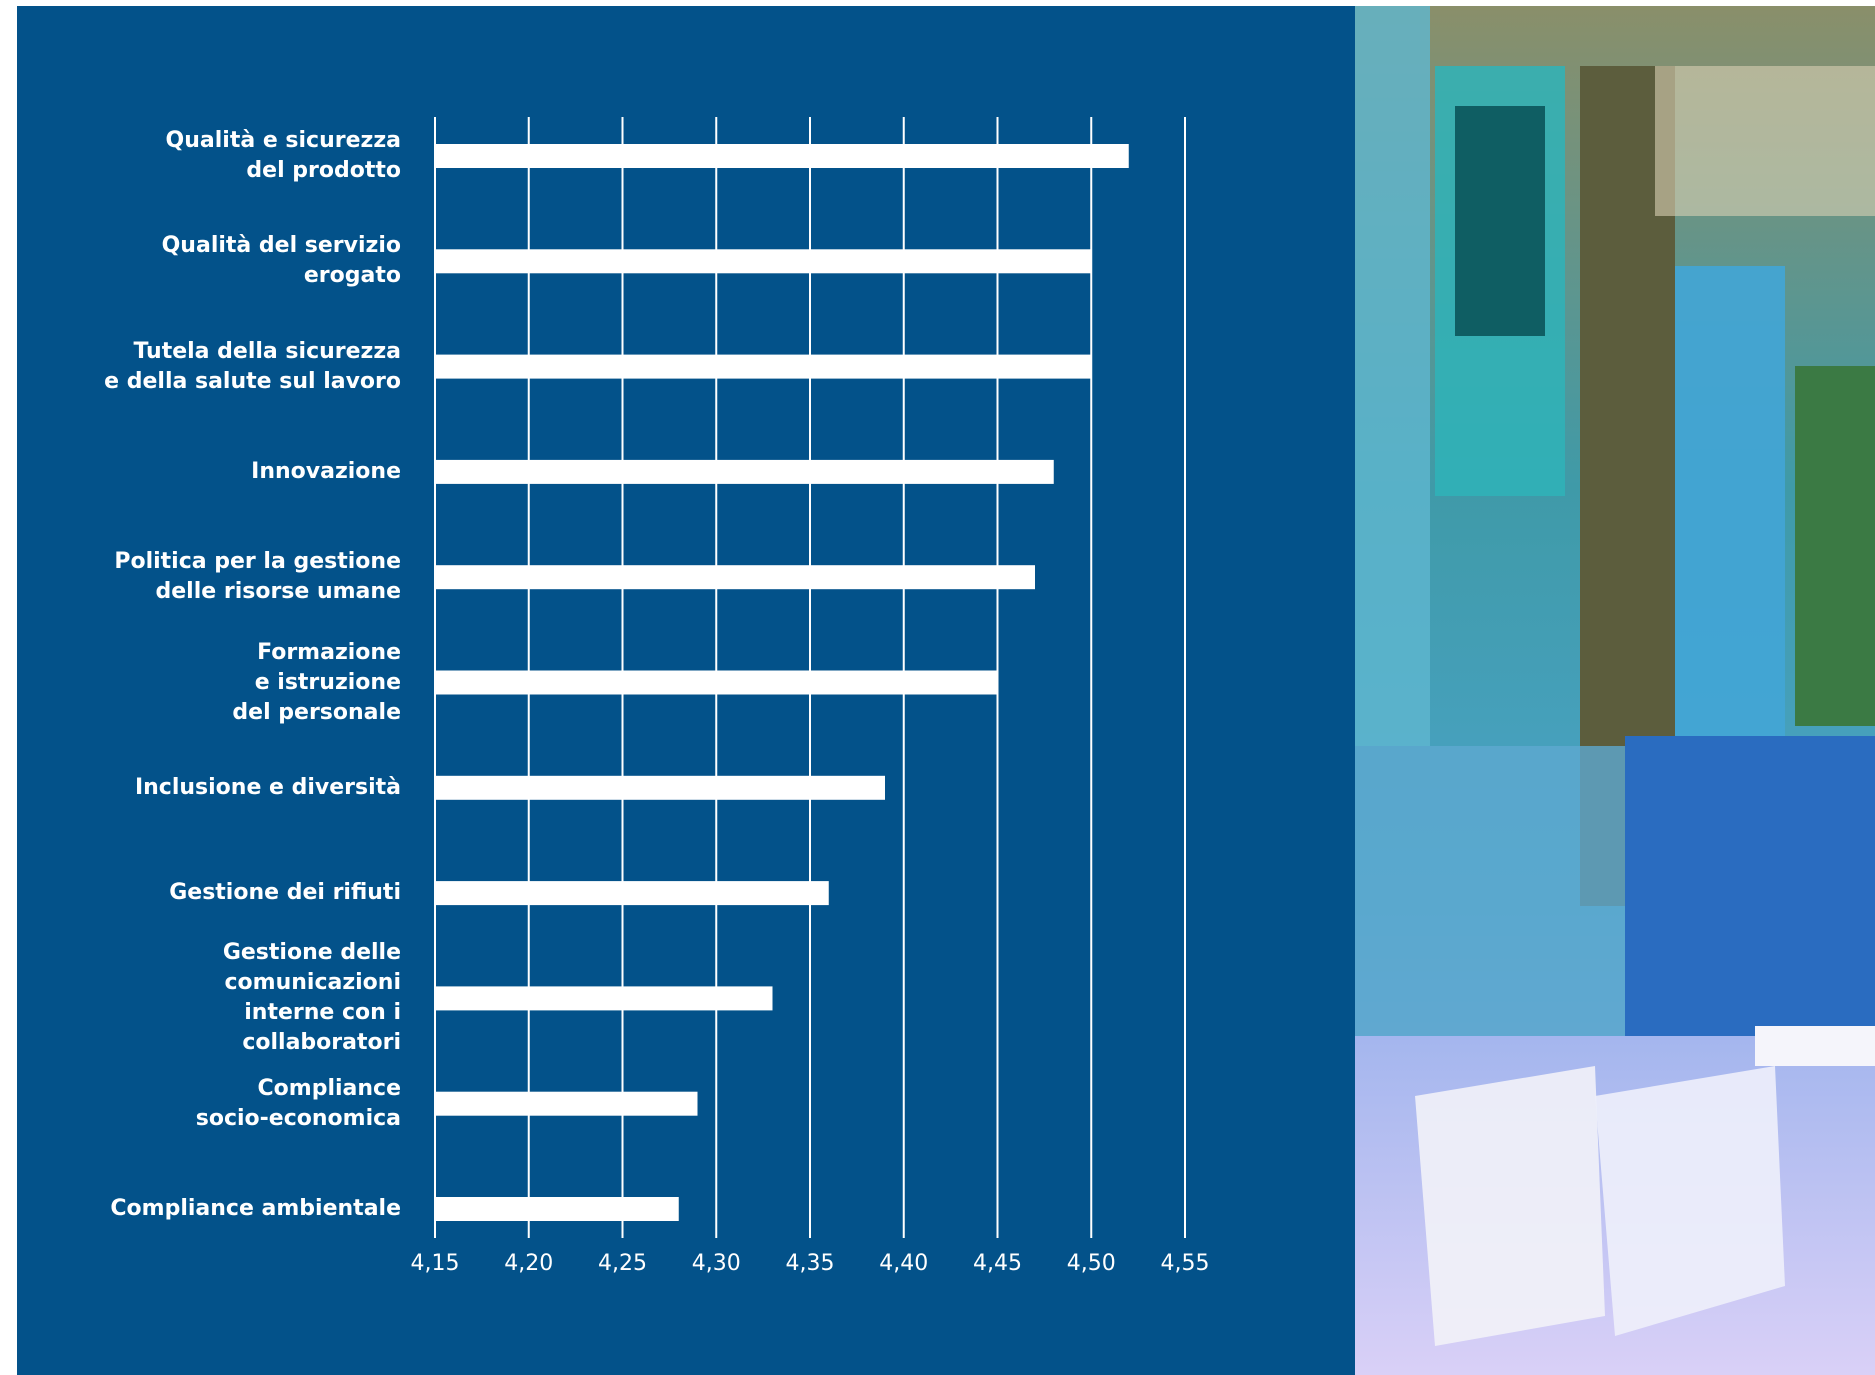 This screenshot has height=1375, width=1875. I want to click on x-tick-label: 4,40, so click(903, 1263).